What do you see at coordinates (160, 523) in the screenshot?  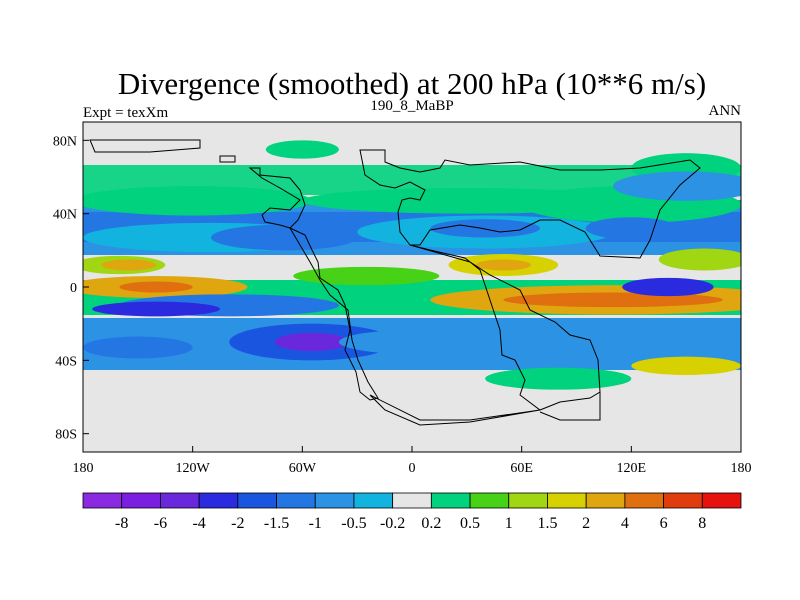 I see `colorbar-label-1: -6` at bounding box center [160, 523].